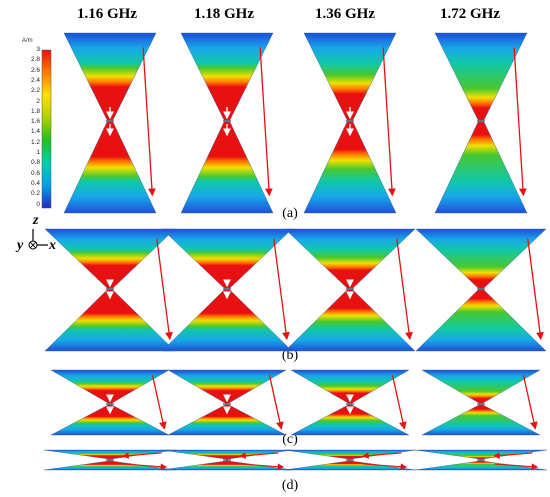 The height and width of the screenshot is (497, 550). I want to click on axis-x-label: x, so click(52, 245).